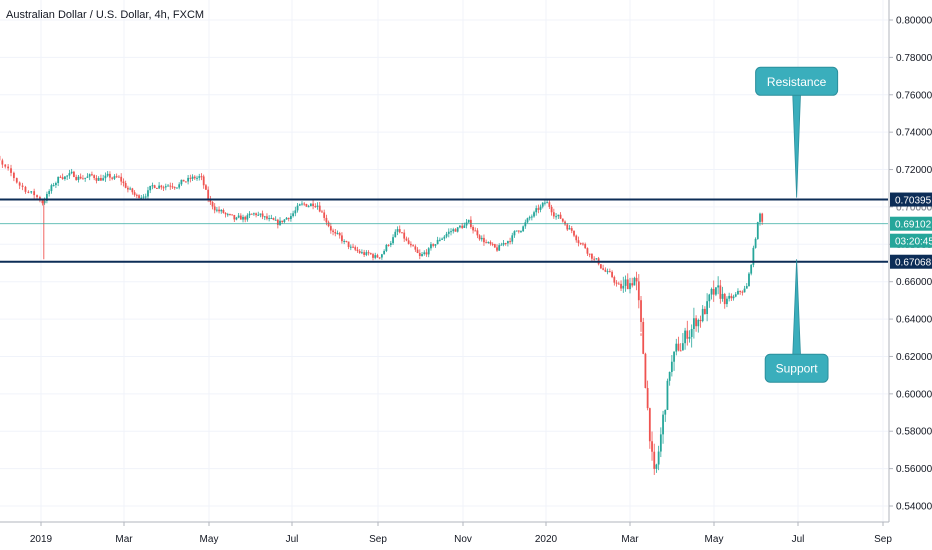 The image size is (932, 550). I want to click on price-tag-resistance-bg, so click(911, 199).